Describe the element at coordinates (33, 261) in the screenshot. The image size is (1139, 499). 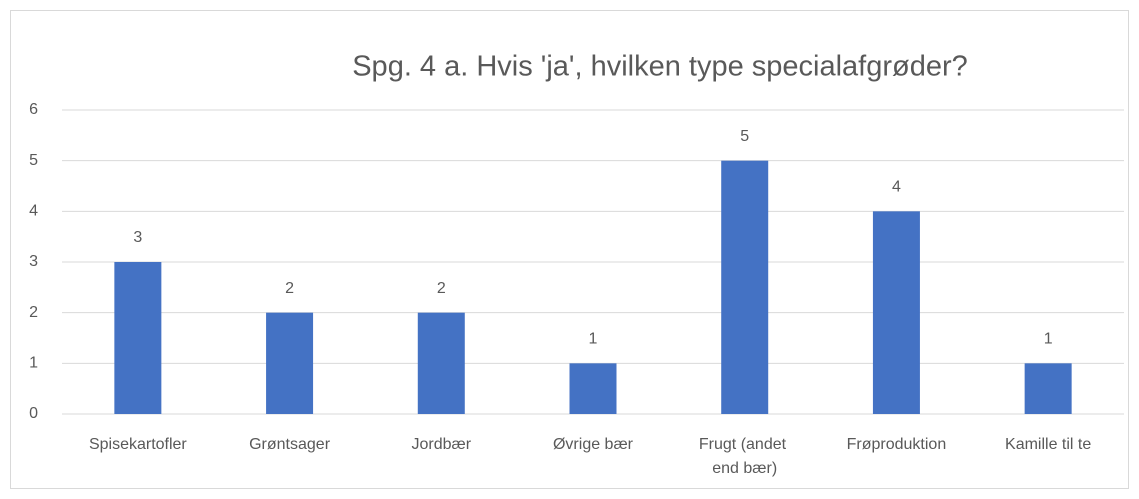
I see `y-tick-label: 3` at that location.